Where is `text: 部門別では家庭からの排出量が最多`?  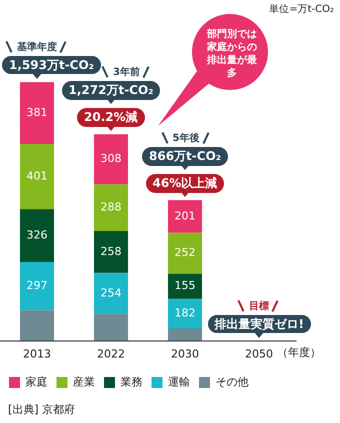
text: 部門別では家庭からの排出量が最多 is located at coordinates (232, 54).